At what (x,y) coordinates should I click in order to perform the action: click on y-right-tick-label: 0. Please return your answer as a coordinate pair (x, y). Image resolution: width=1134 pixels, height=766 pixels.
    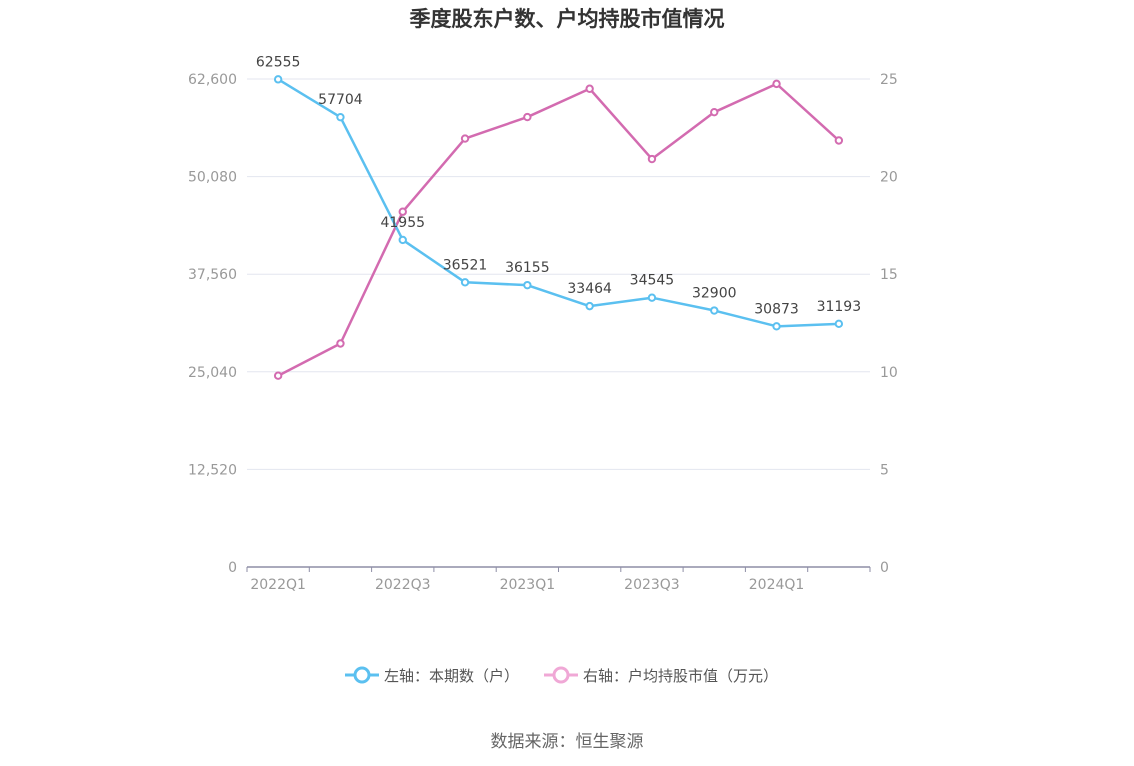
    Looking at the image, I should click on (884, 568).